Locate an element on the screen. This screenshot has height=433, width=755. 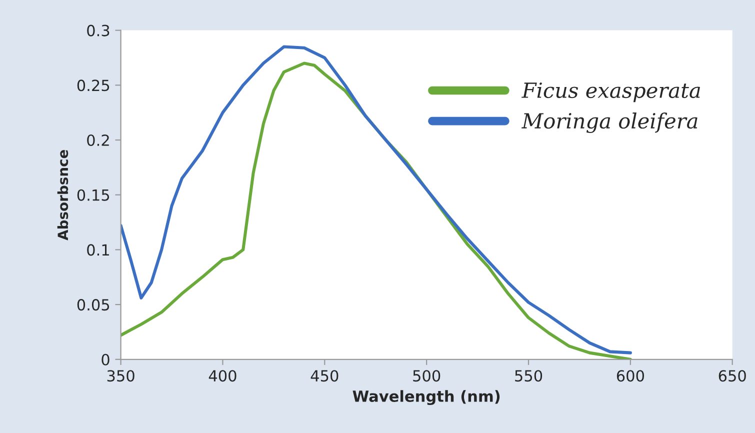
x-tick-label: 450 is located at coordinates (324, 376).